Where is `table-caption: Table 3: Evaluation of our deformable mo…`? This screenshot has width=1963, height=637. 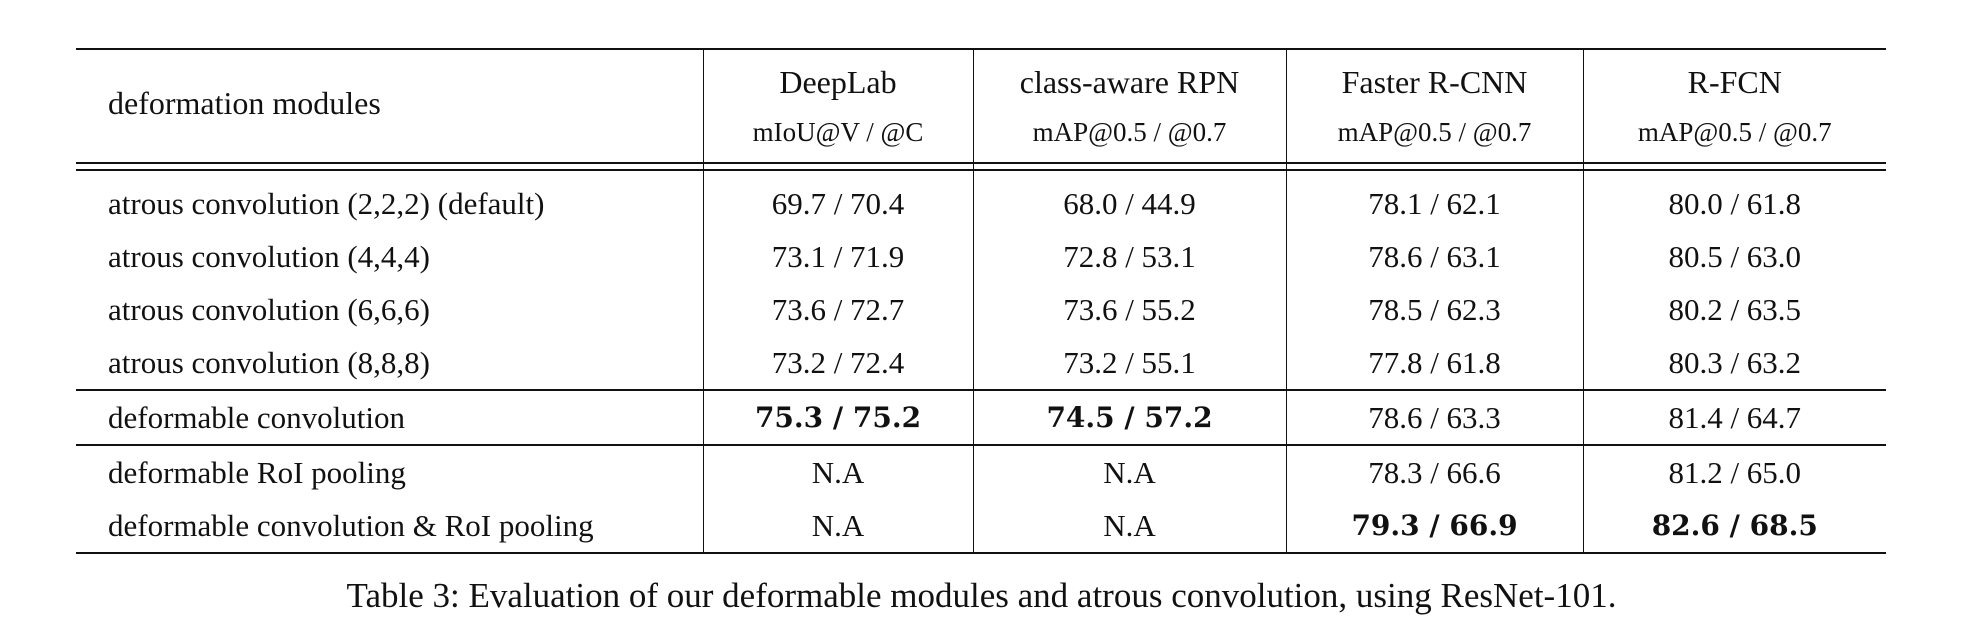
table-caption: Table 3: Evaluation of our deformable mo… is located at coordinates (981, 595).